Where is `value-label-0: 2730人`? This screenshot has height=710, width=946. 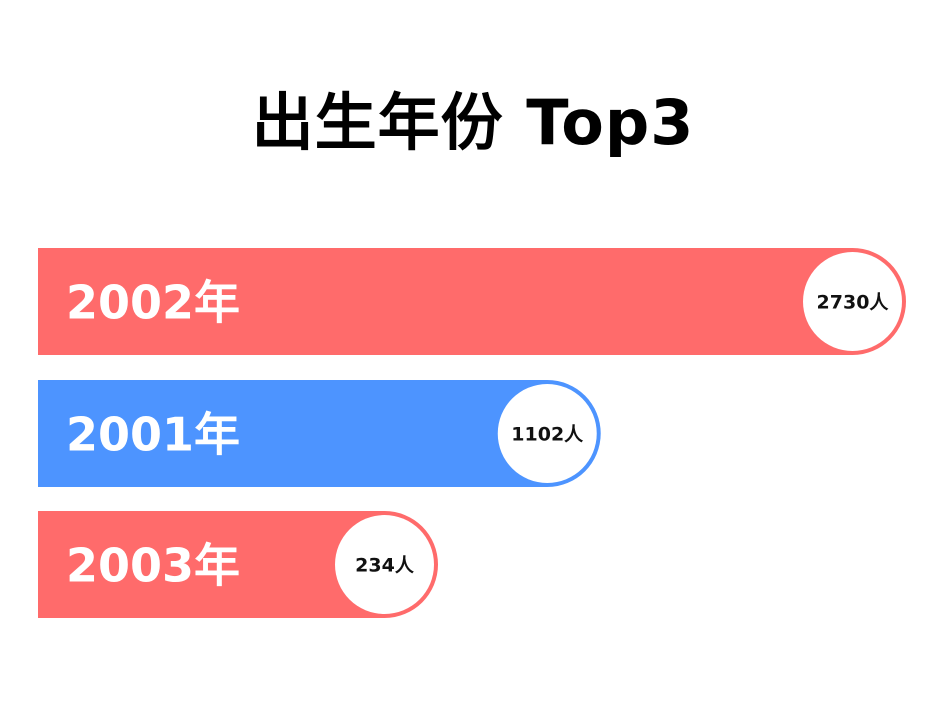 value-label-0: 2730人 is located at coordinates (853, 303).